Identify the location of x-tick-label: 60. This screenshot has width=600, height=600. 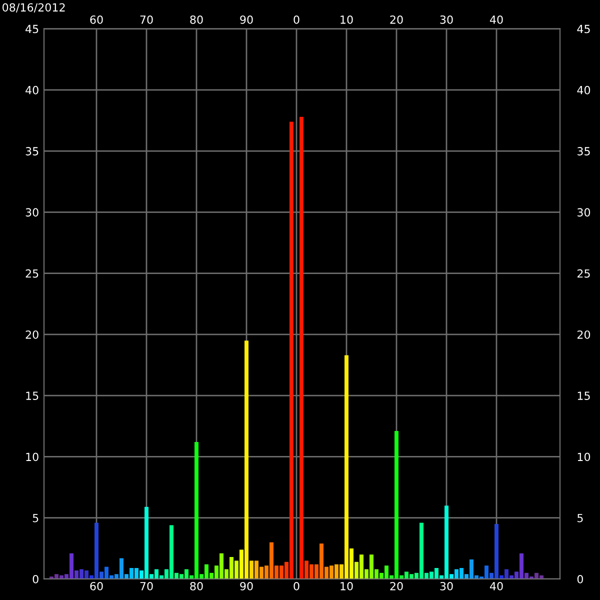
(96, 586).